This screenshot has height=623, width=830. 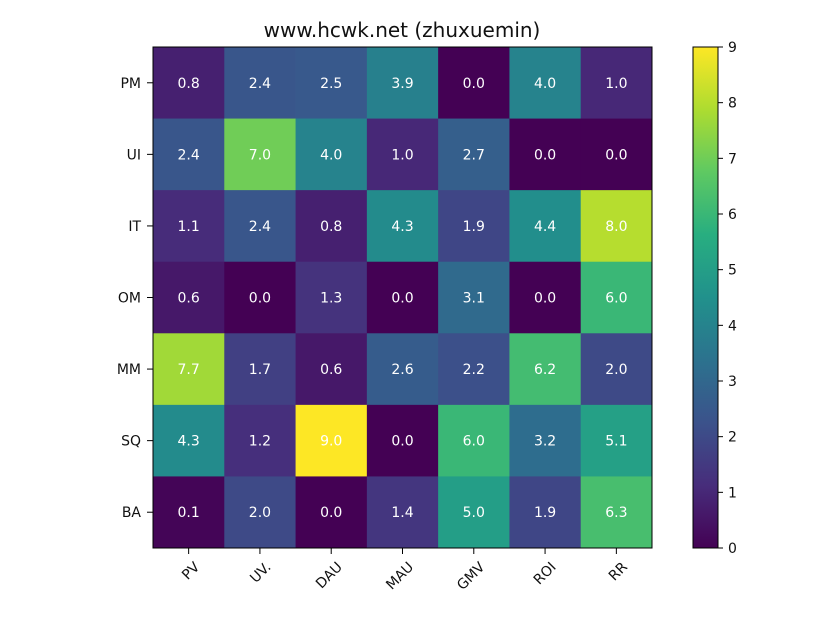 I want to click on cell-value-label: 4.4, so click(x=545, y=227).